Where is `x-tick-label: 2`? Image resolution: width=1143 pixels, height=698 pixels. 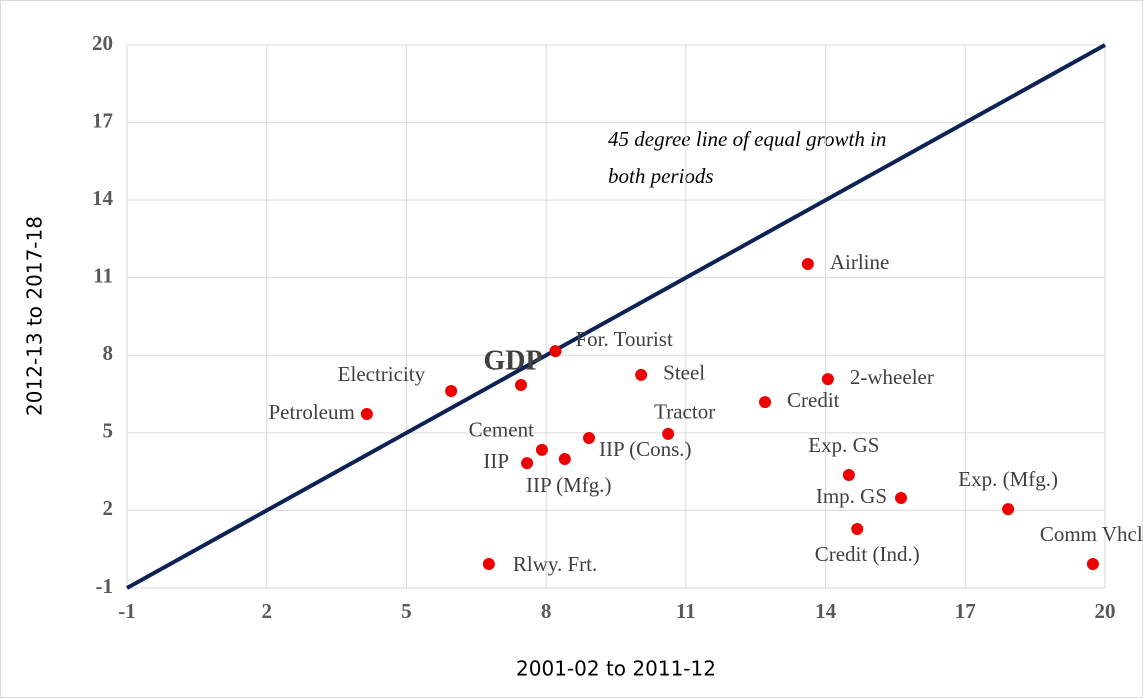 x-tick-label: 2 is located at coordinates (266, 611).